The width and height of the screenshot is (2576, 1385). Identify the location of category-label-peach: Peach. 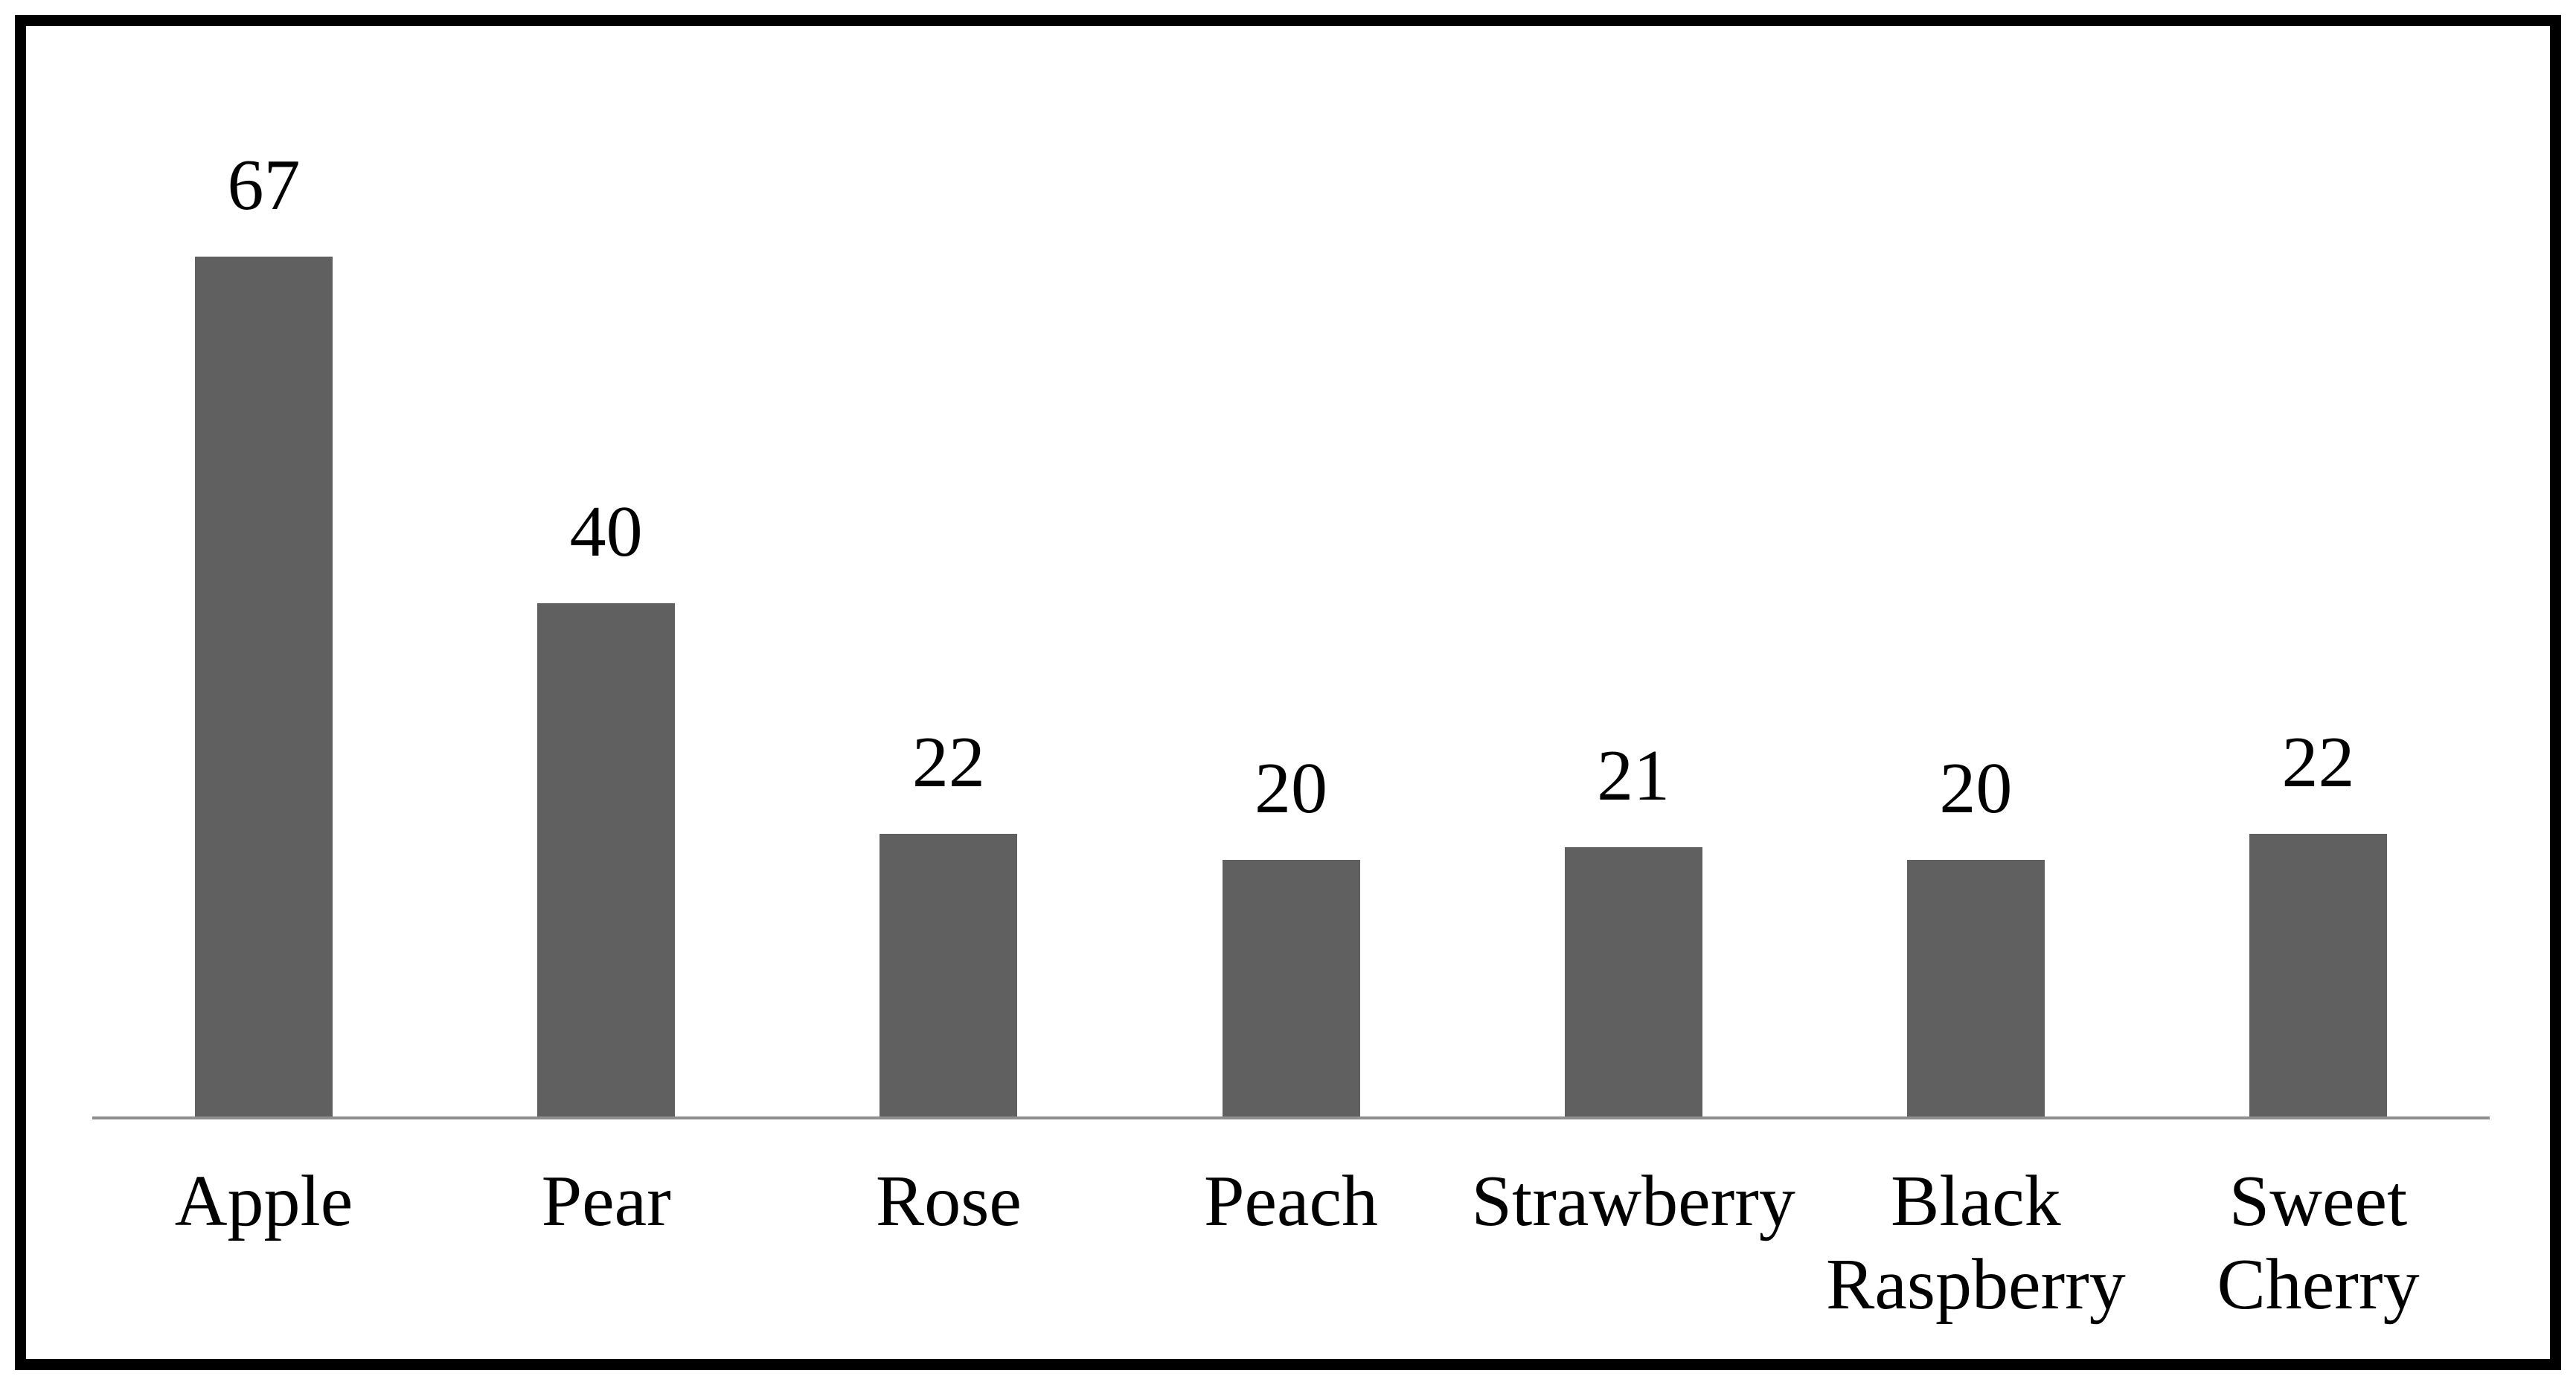
(1291, 1201).